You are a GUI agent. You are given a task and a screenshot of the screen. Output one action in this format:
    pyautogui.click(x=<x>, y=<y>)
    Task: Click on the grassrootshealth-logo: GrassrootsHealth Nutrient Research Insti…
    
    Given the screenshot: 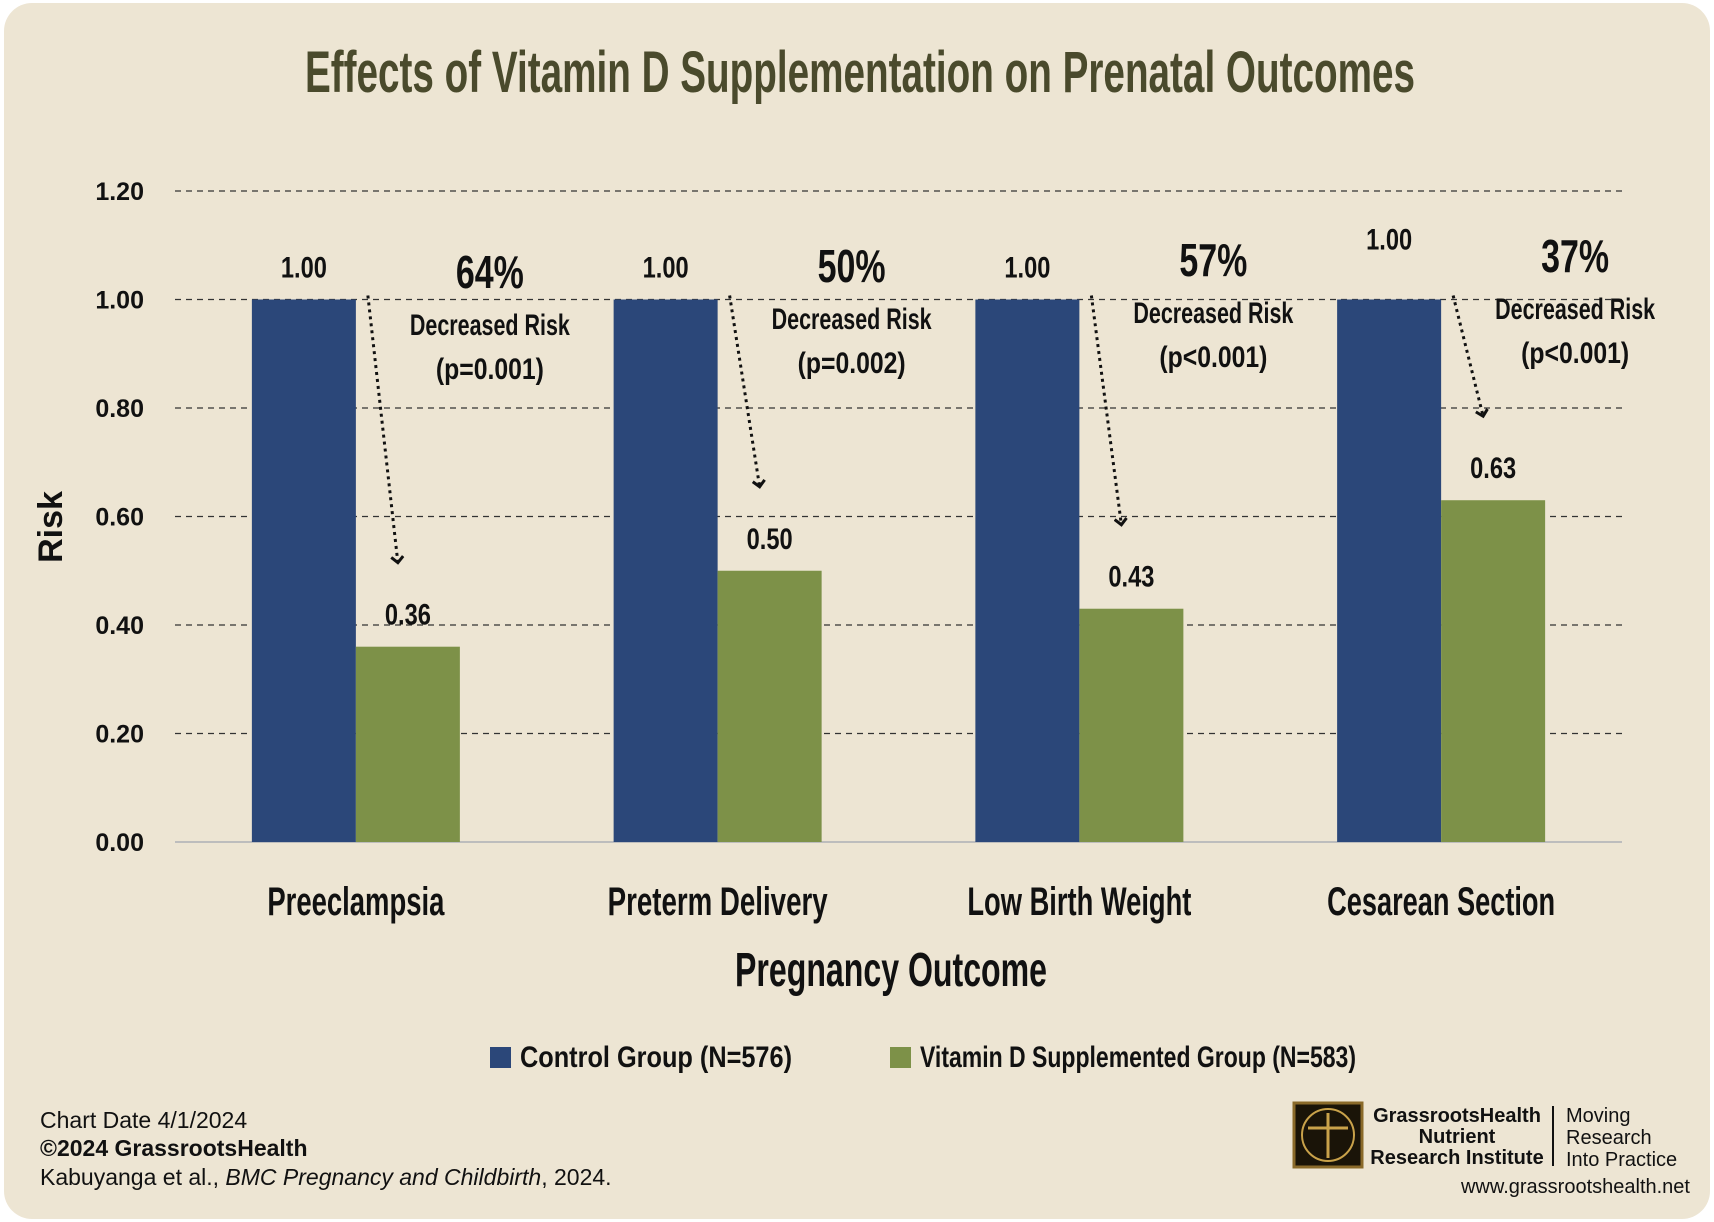 What is the action you would take?
    pyautogui.click(x=1491, y=1149)
    